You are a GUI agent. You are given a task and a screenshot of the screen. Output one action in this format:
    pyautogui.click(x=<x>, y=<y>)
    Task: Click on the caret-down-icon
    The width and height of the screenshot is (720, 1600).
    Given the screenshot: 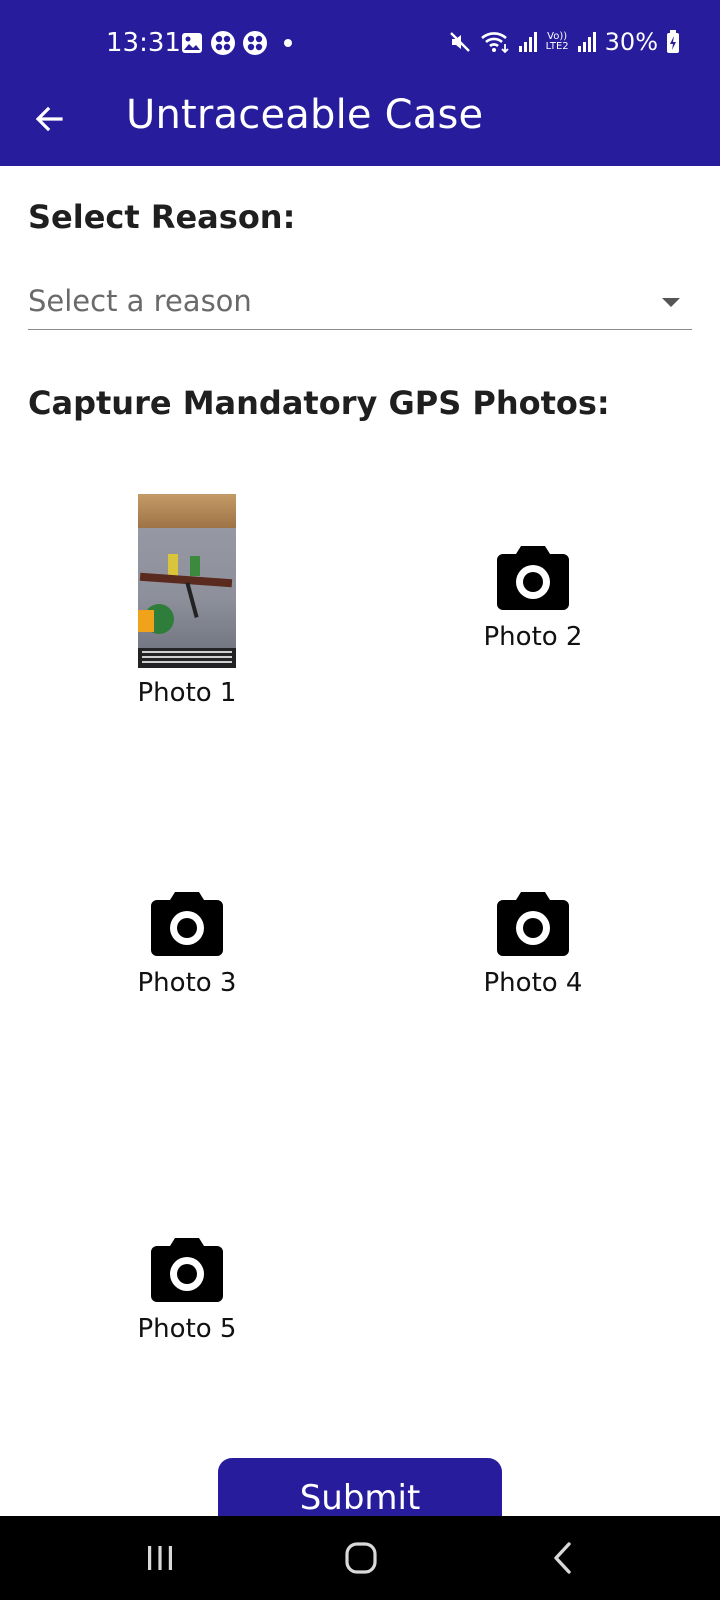 What is the action you would take?
    pyautogui.click(x=671, y=302)
    